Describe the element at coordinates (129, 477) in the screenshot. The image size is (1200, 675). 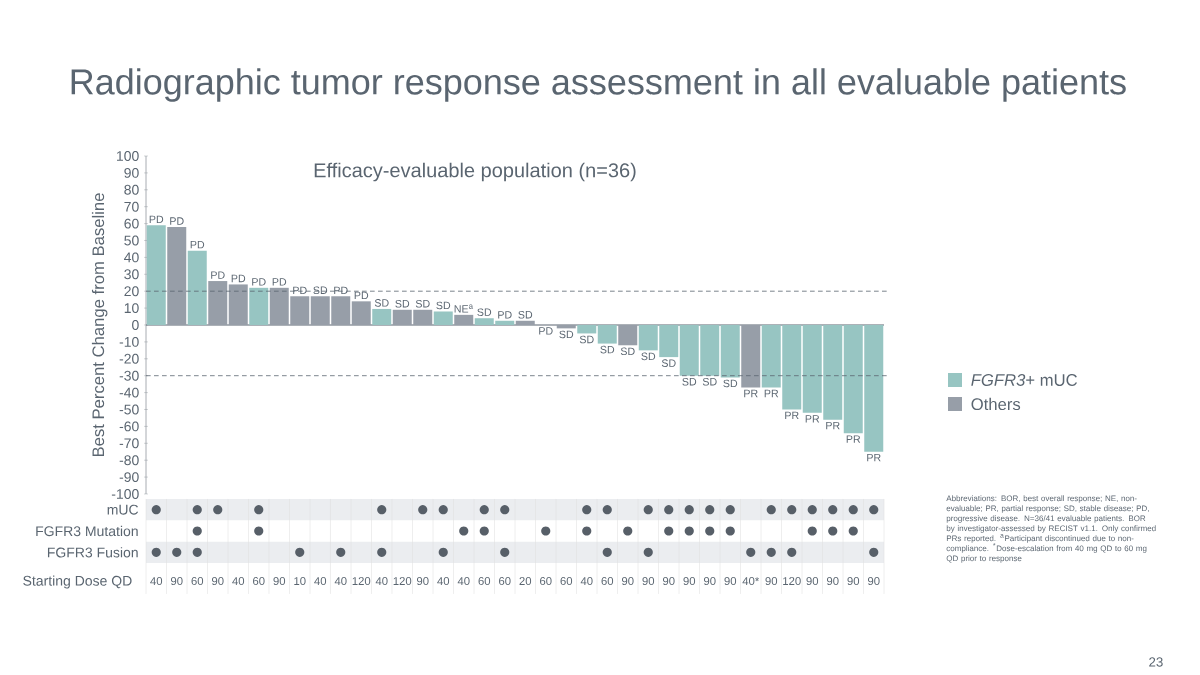
I see `y-tick-label: -90` at that location.